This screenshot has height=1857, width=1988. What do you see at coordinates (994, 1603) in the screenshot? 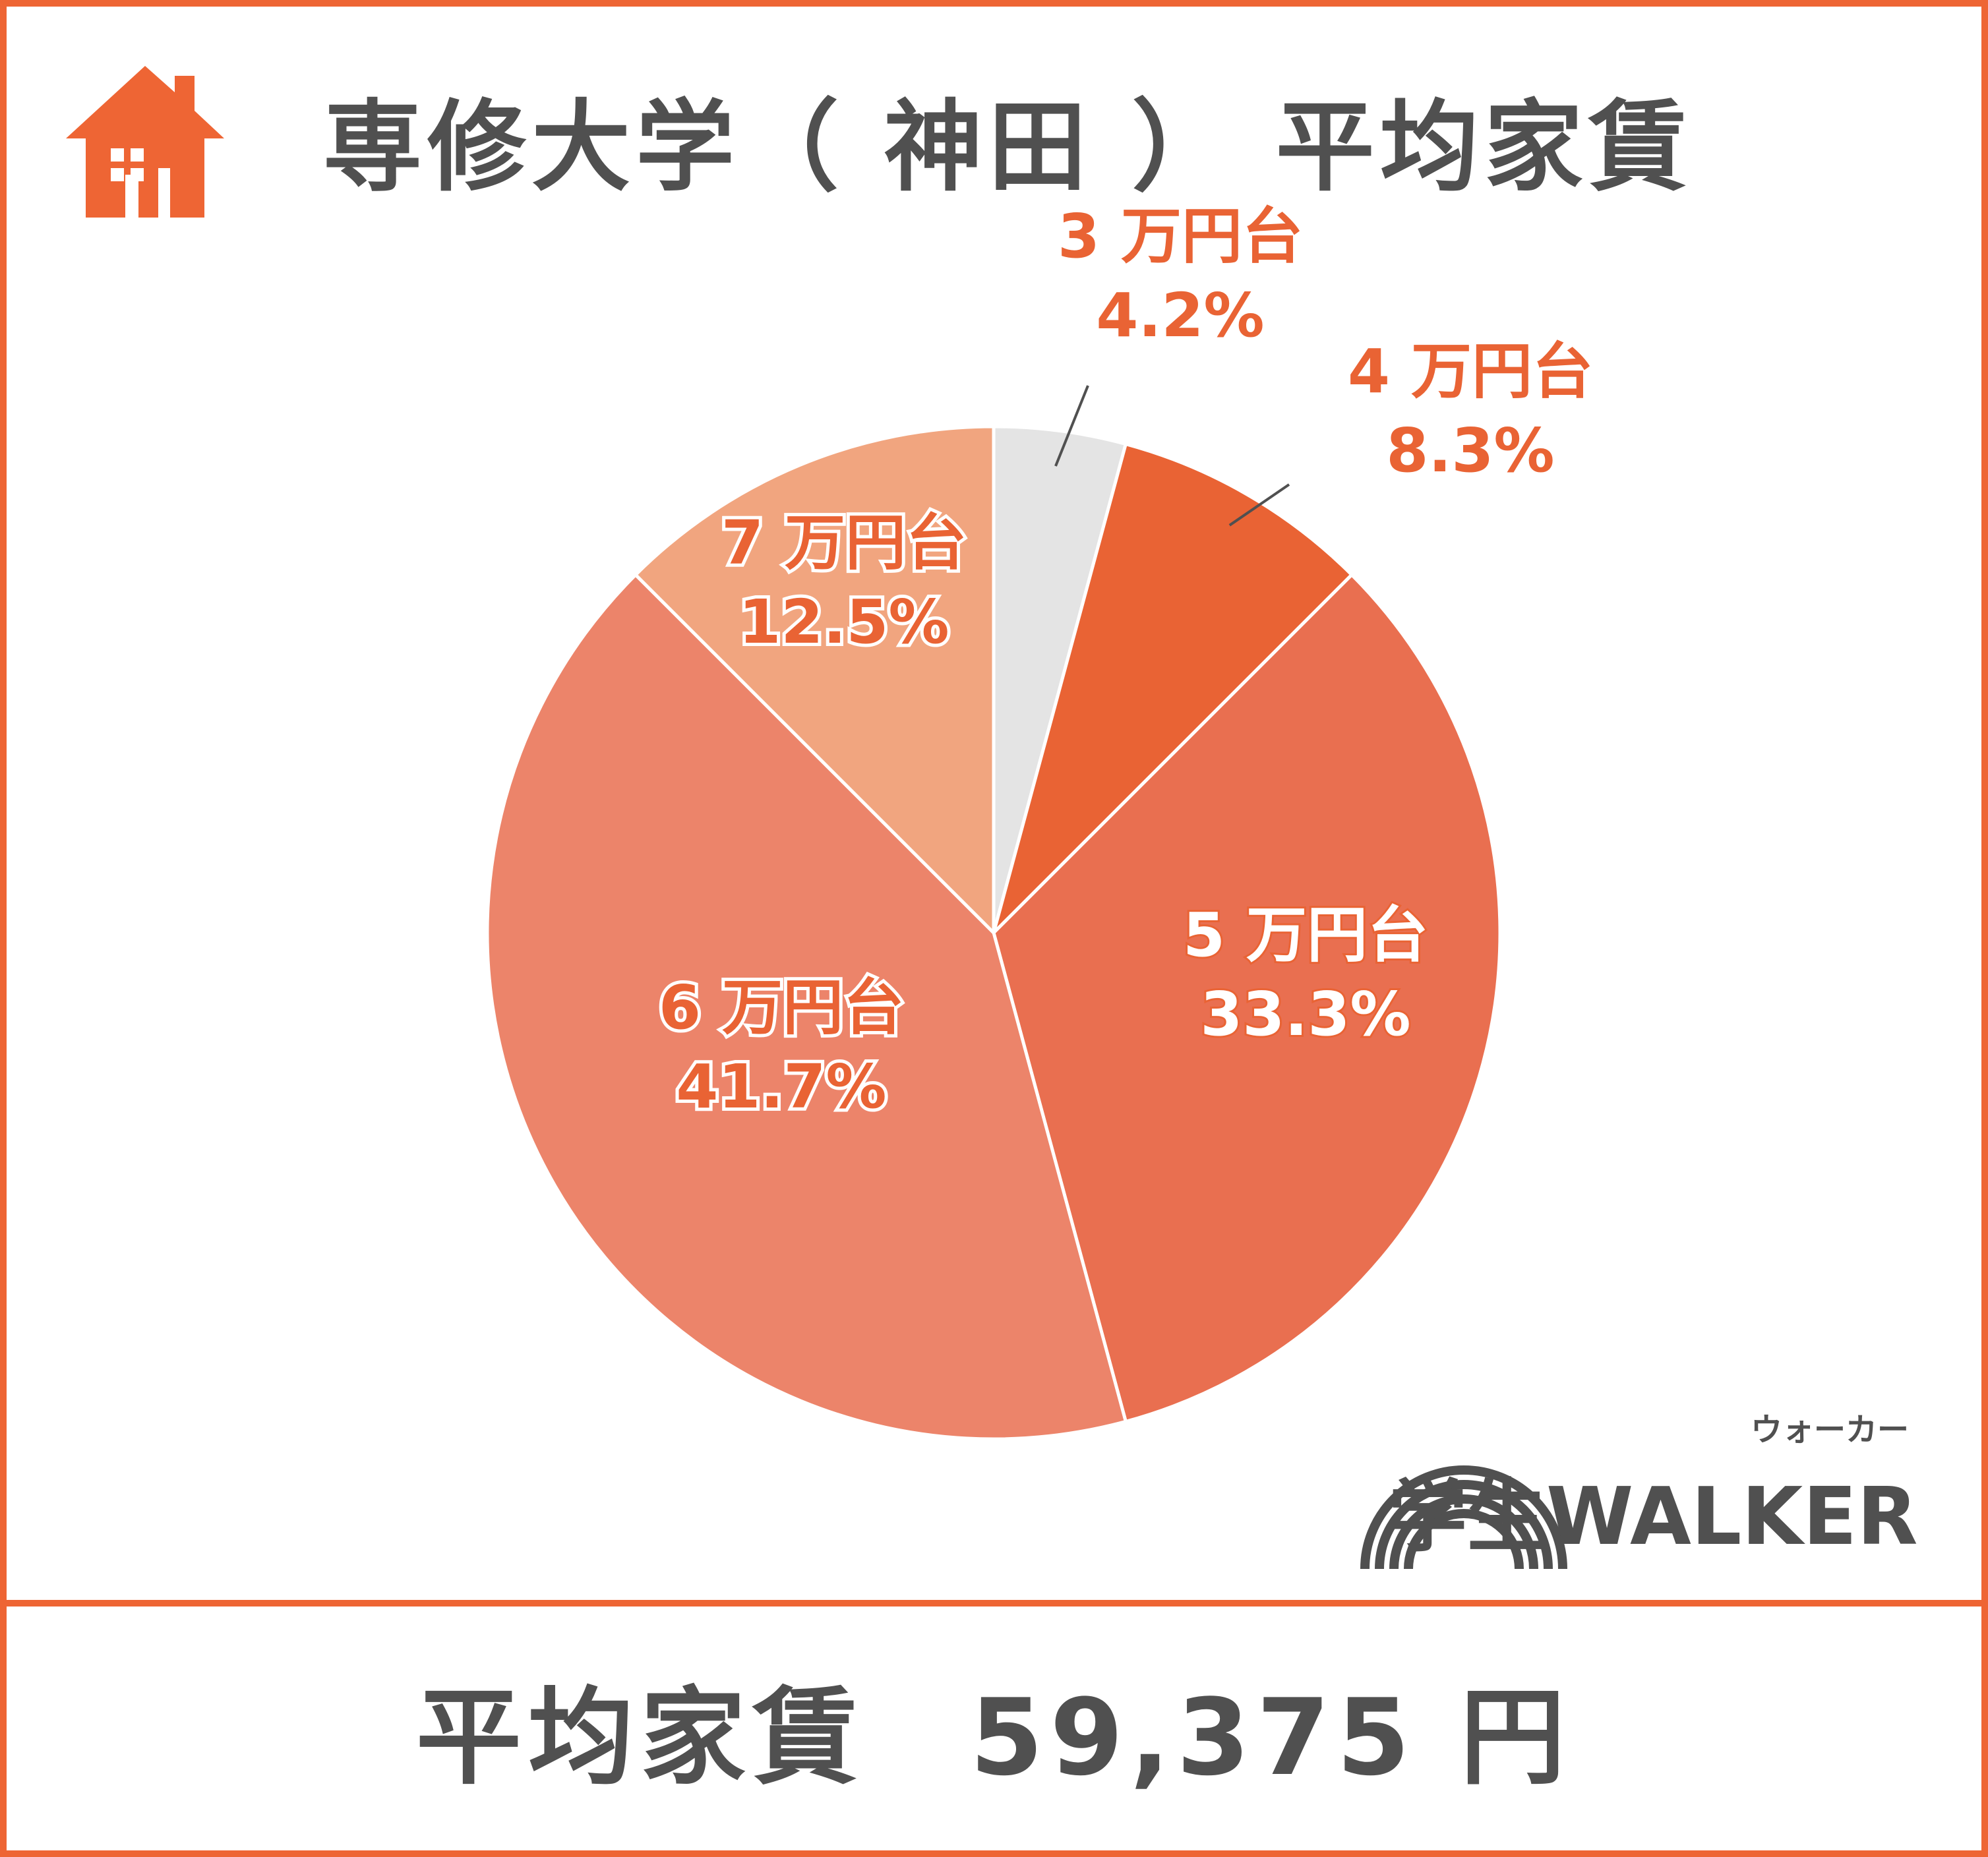
I see `footer-divider` at bounding box center [994, 1603].